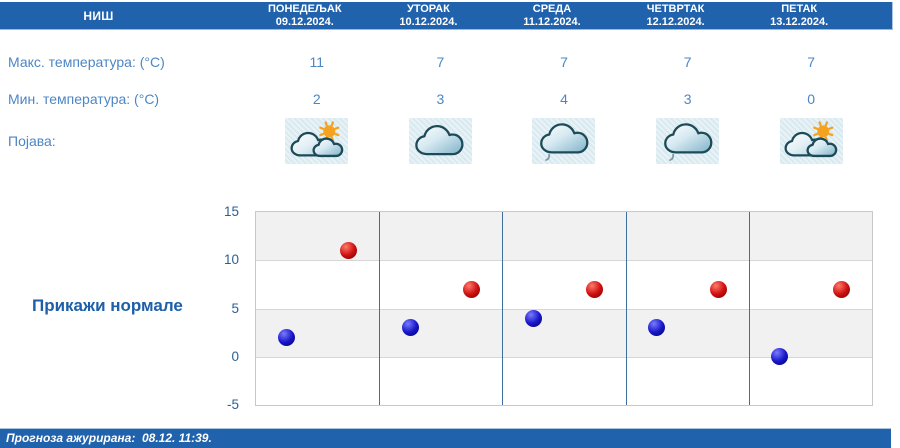  What do you see at coordinates (221, 308) in the screenshot?
I see `chart-y-axis-labels: 15 10 5 0 -5` at bounding box center [221, 308].